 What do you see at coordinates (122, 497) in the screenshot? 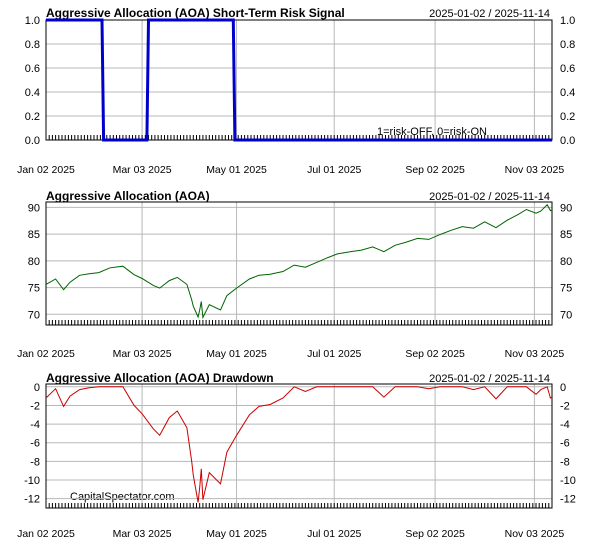
I see `watermark-text: CapitalSpectator.com` at bounding box center [122, 497].